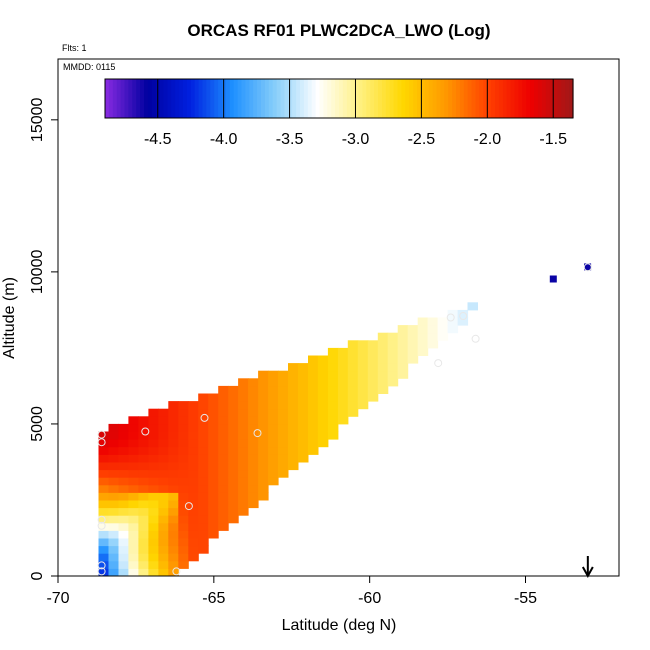  I want to click on x-tick-label: -55, so click(525, 598).